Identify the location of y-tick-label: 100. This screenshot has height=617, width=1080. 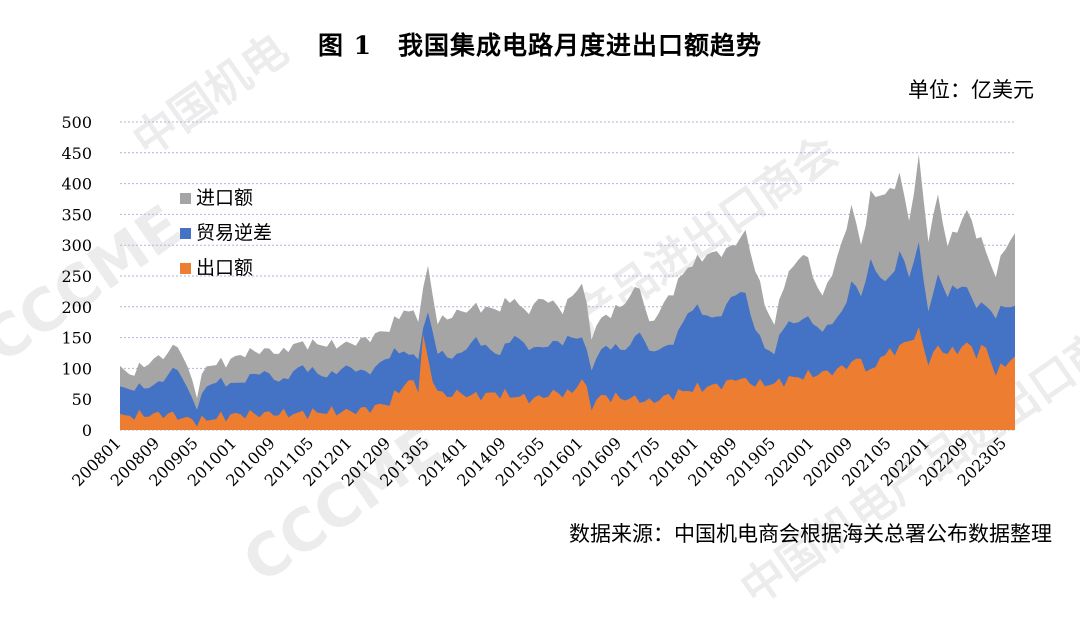
(76, 368).